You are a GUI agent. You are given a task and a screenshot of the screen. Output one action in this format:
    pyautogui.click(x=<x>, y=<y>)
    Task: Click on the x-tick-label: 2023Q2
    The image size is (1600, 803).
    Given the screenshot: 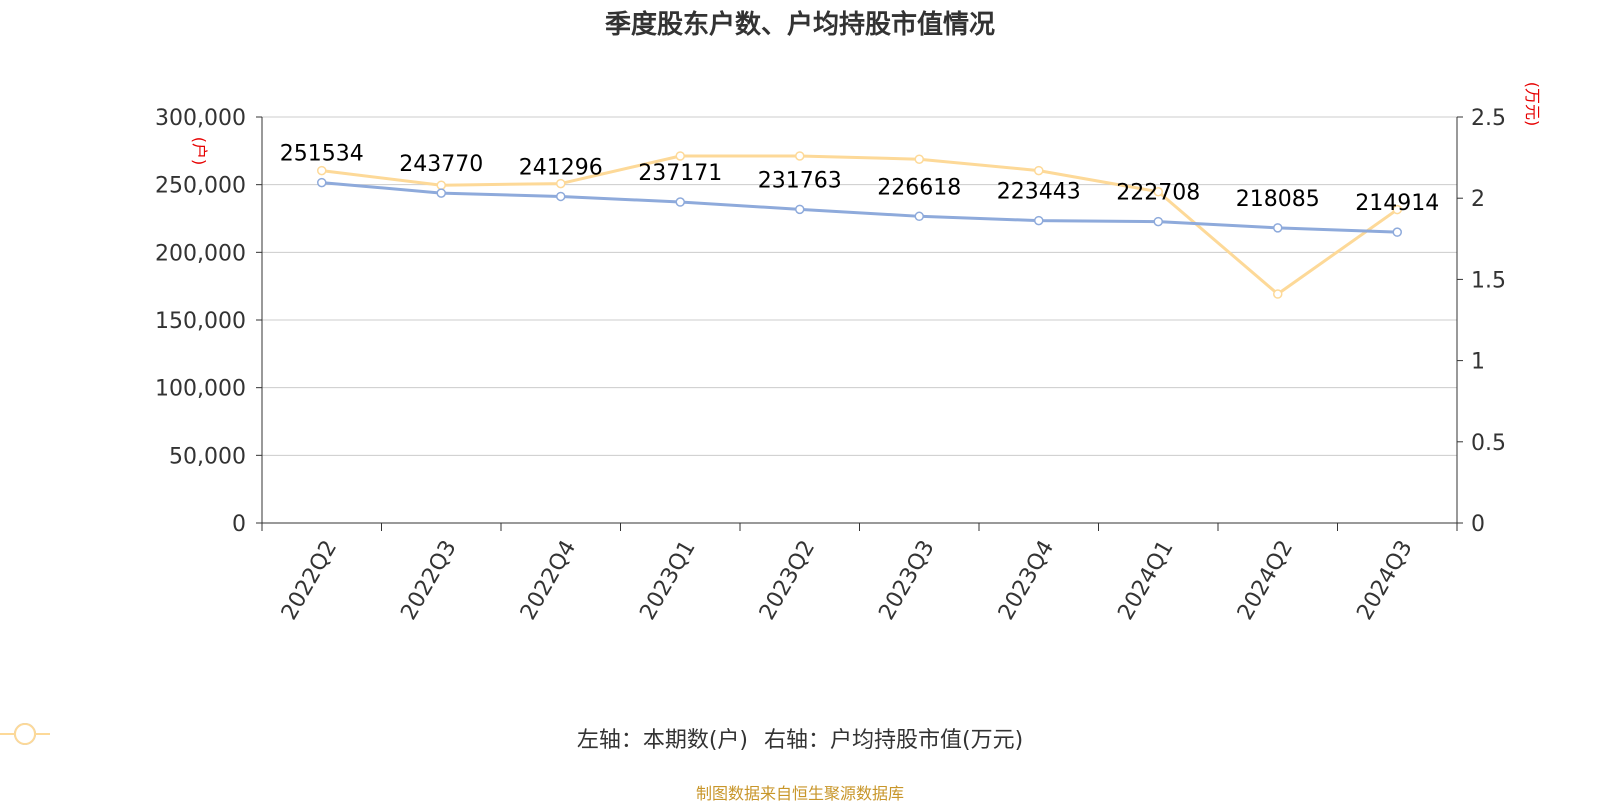 What is the action you would take?
    pyautogui.click(x=787, y=580)
    